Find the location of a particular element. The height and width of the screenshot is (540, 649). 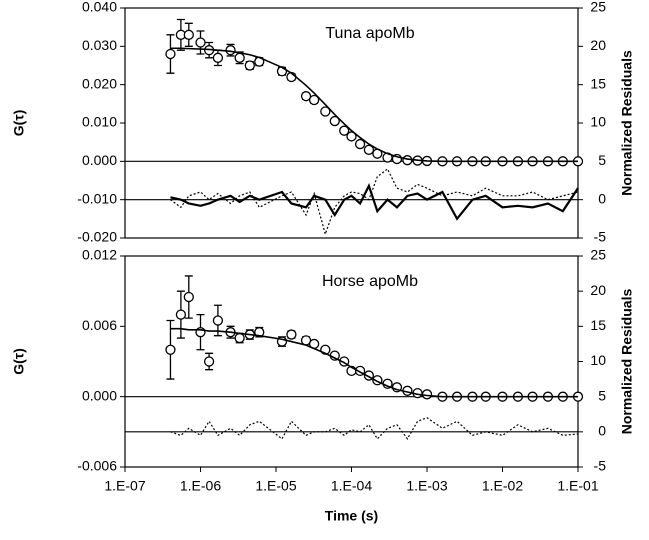

x-axis-title: Time (s) is located at coordinates (351, 516).